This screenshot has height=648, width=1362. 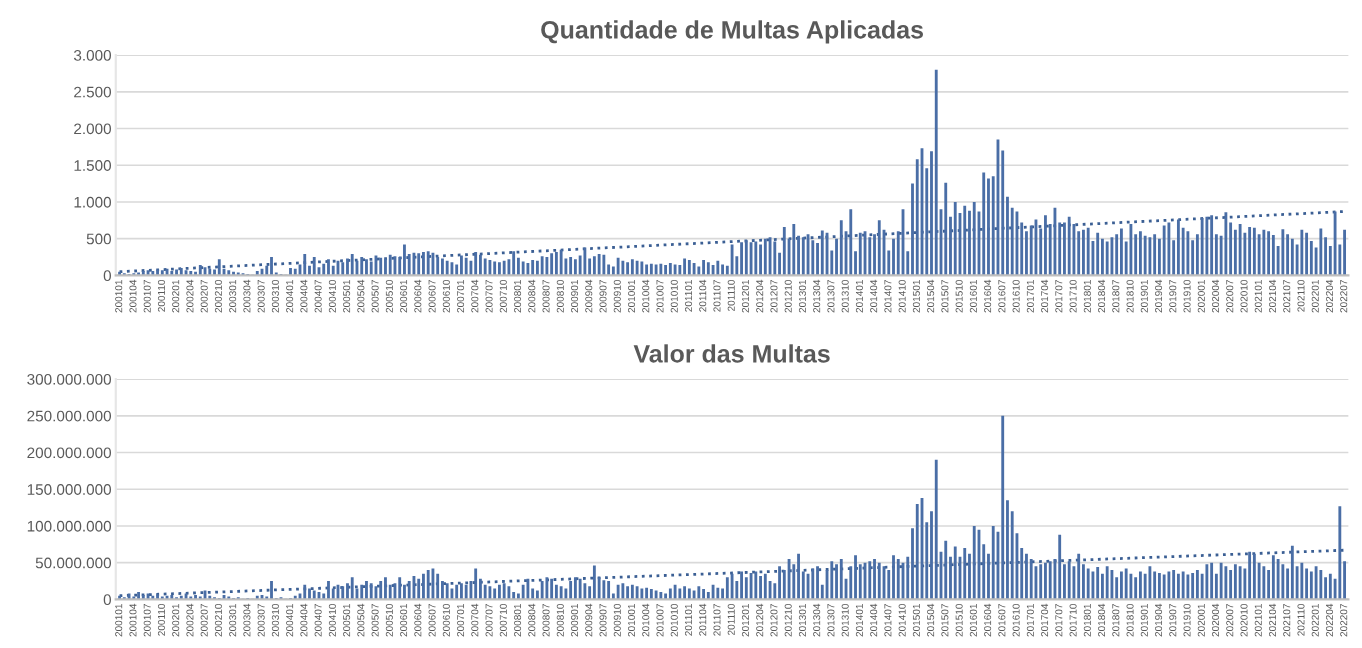 What do you see at coordinates (732, 32) in the screenshot?
I see `chart-title: Quantidade de Multas Aplicadas` at bounding box center [732, 32].